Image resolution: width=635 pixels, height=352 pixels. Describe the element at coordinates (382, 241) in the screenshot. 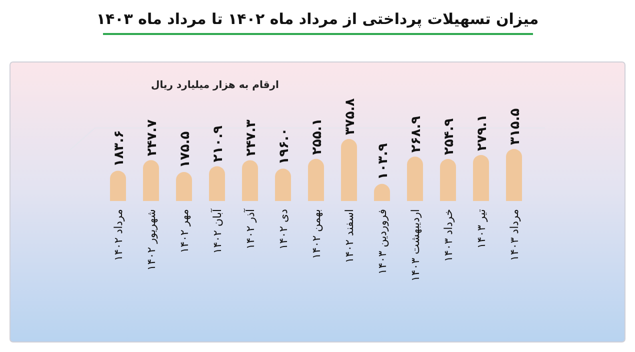

I see `x-tick-label: فروردین ۱۴۰۳` at that location.